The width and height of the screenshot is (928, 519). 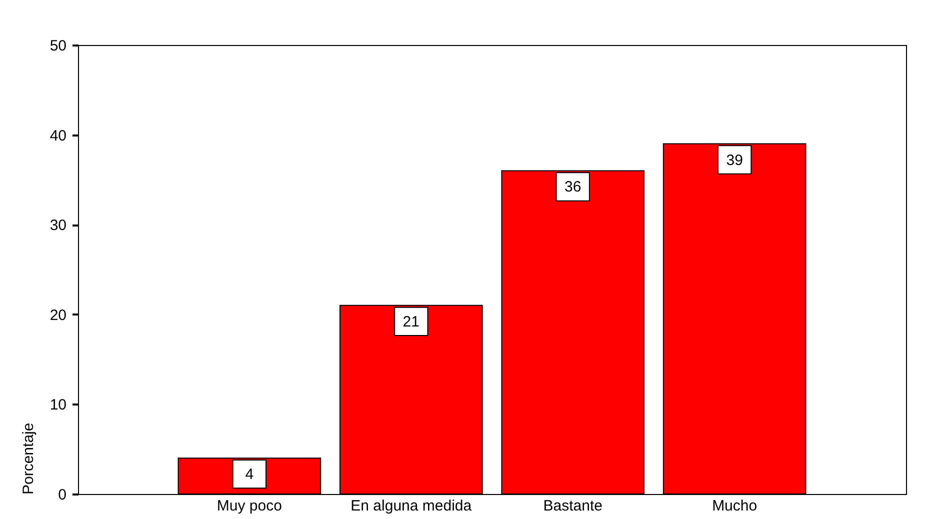 What do you see at coordinates (249, 506) in the screenshot?
I see `x-tick-label: Muy poco` at bounding box center [249, 506].